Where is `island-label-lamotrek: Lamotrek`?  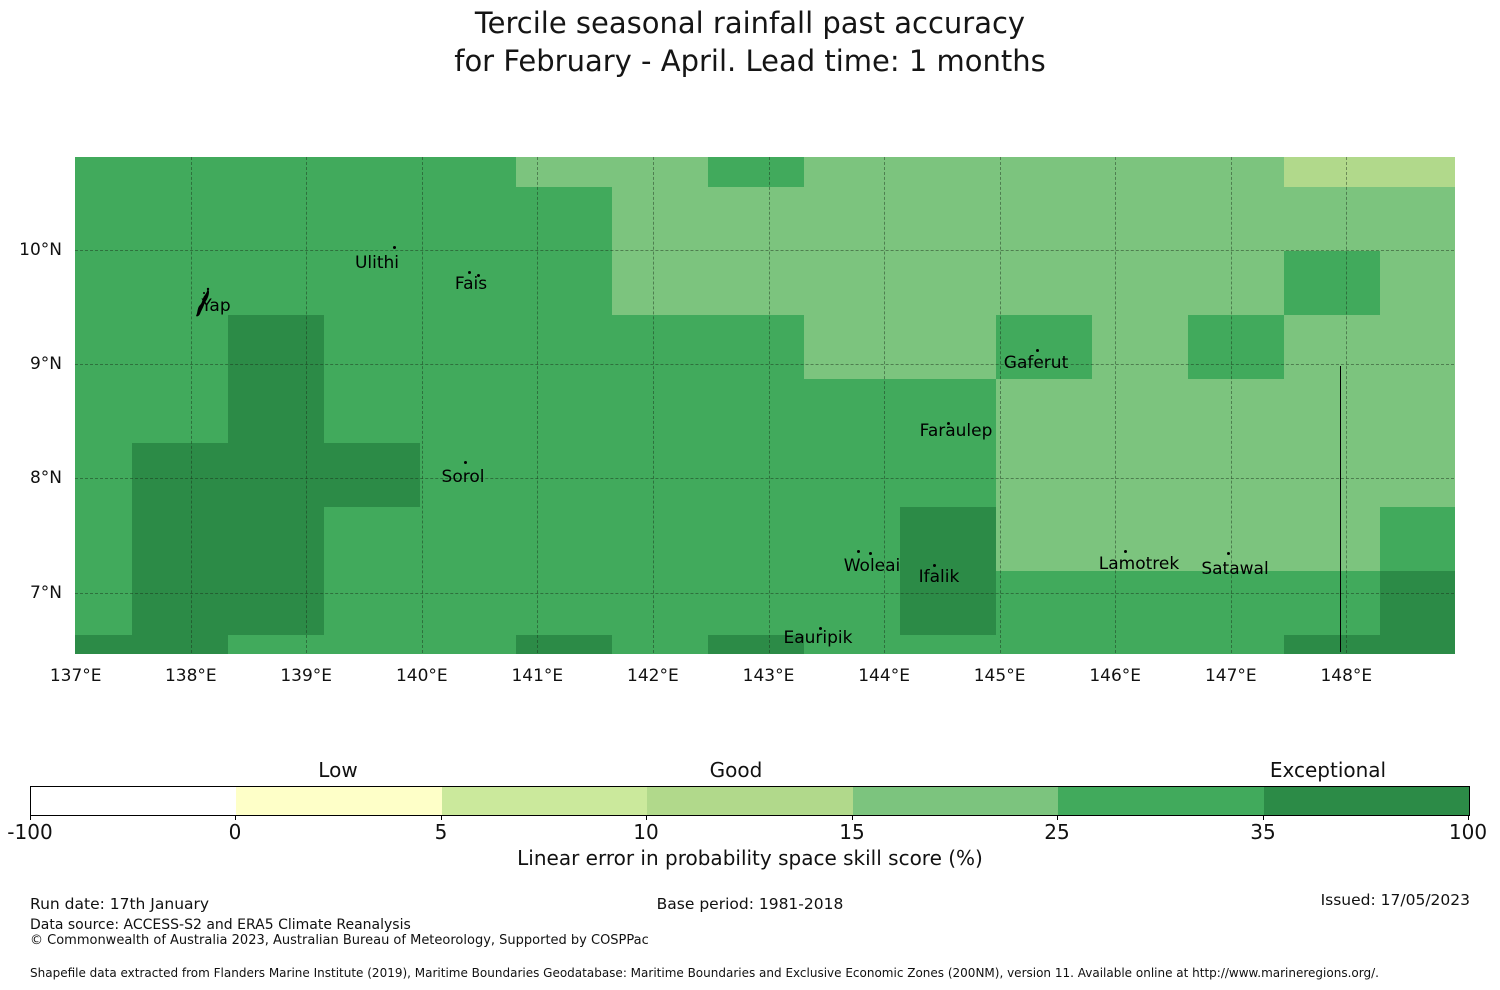
island-label-lamotrek: Lamotrek is located at coordinates (1139, 564).